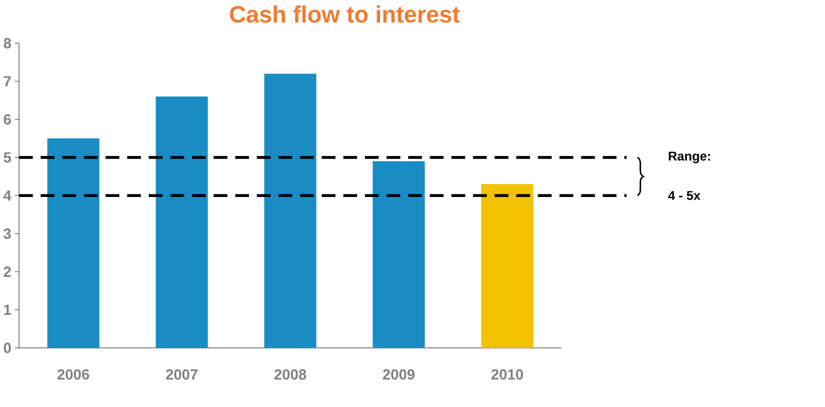  What do you see at coordinates (7, 81) in the screenshot?
I see `y-tick-label: 7` at bounding box center [7, 81].